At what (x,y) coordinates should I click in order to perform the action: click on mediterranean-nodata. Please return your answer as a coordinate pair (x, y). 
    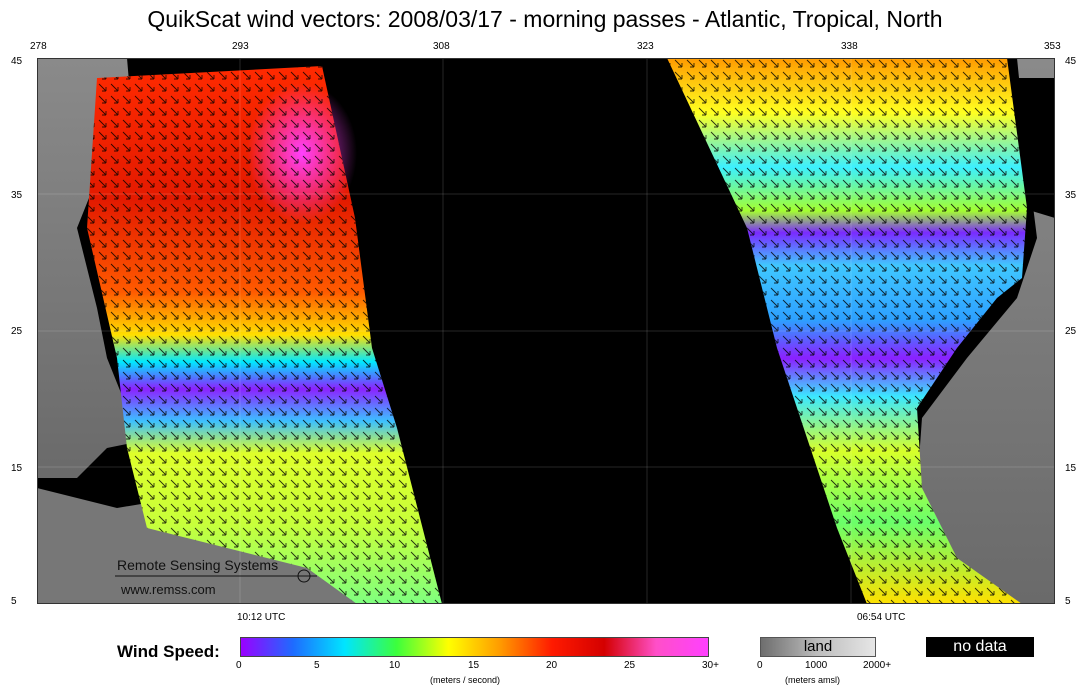
    Looking at the image, I should click on (1036, 148).